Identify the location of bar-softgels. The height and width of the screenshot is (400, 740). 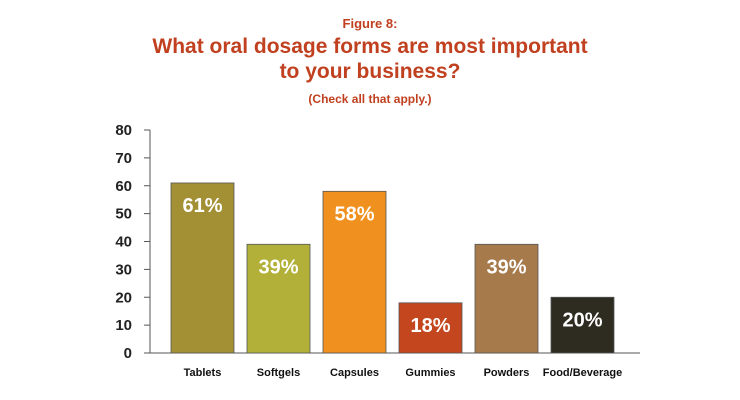
(278, 298).